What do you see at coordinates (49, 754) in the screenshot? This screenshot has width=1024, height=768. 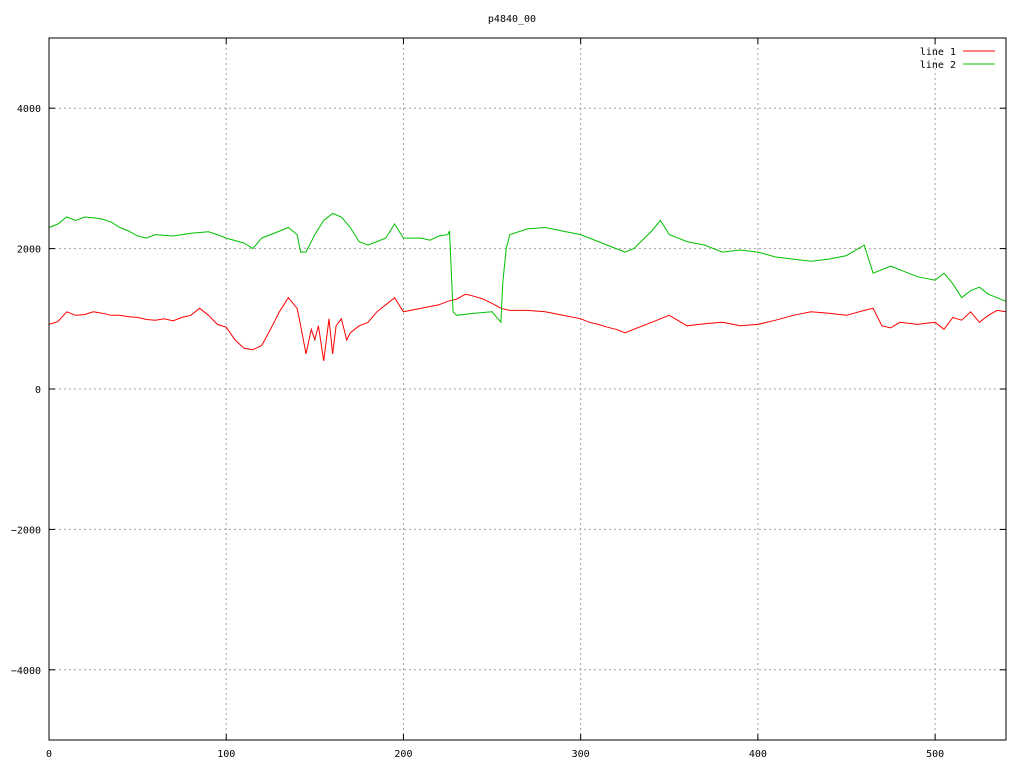 I see `x-tick-label: 0` at bounding box center [49, 754].